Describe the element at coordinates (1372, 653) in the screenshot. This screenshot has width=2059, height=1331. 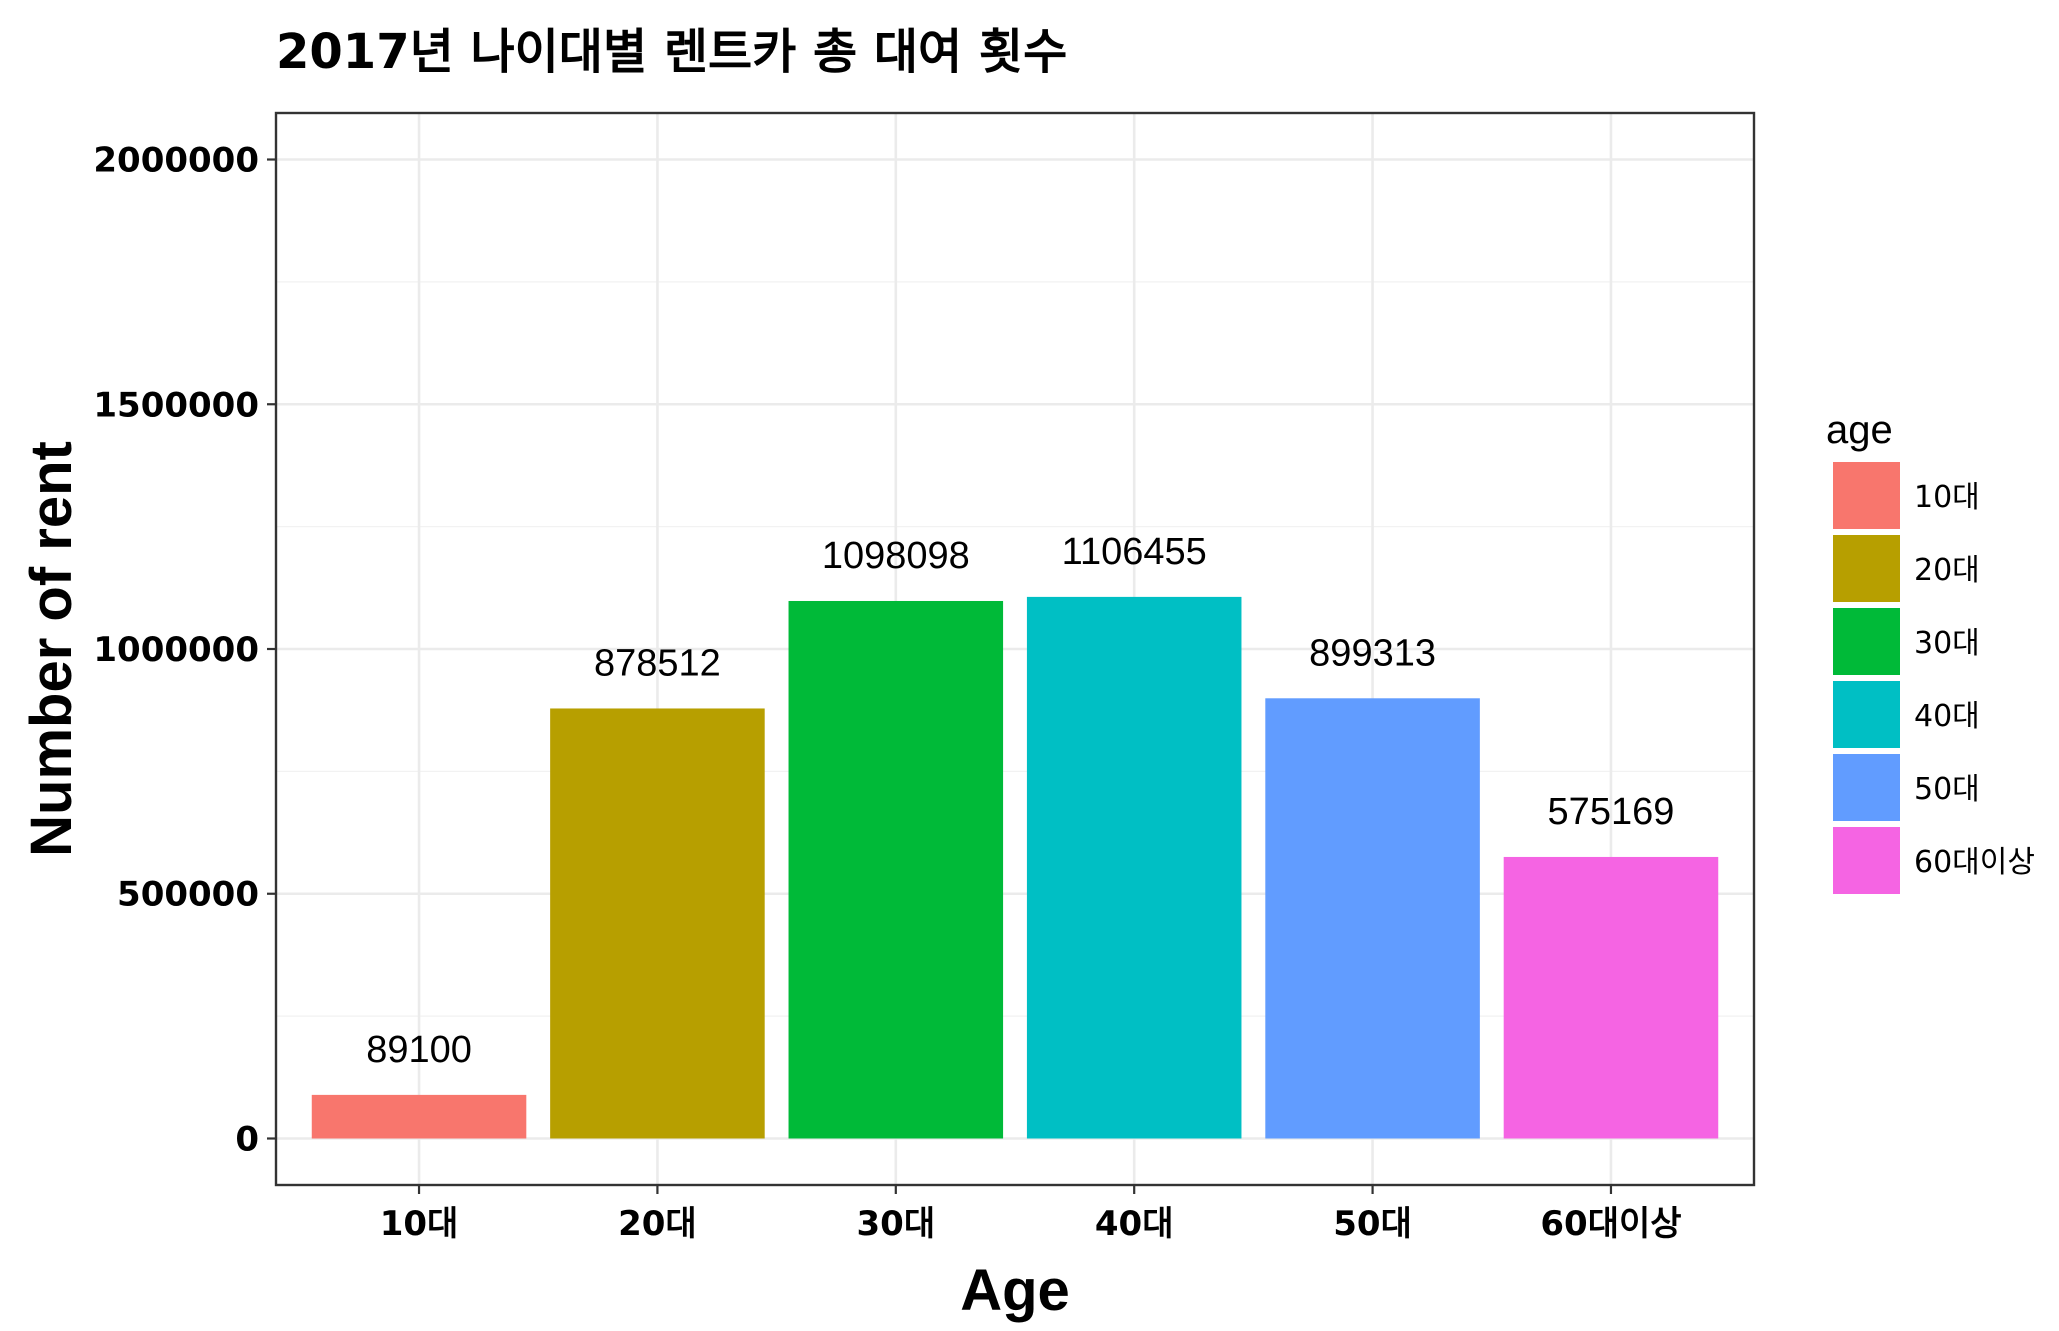
I see `data-label: 899313` at that location.